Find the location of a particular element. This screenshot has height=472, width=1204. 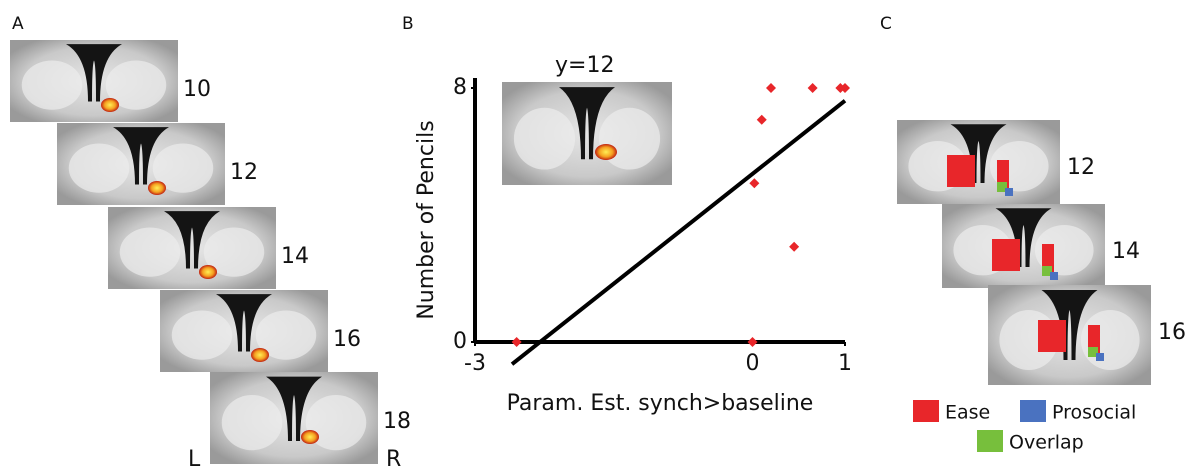

slice-number: 18 is located at coordinates (397, 421).